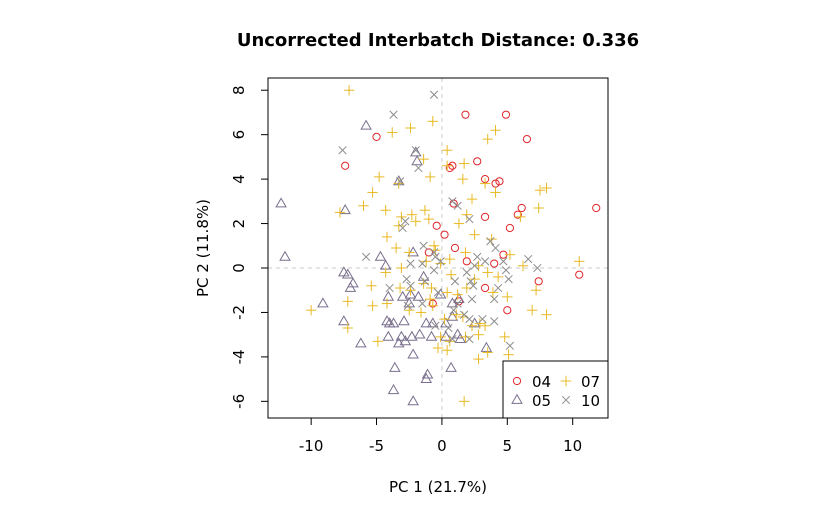  I want to click on y-tick-label: 0, so click(239, 268).